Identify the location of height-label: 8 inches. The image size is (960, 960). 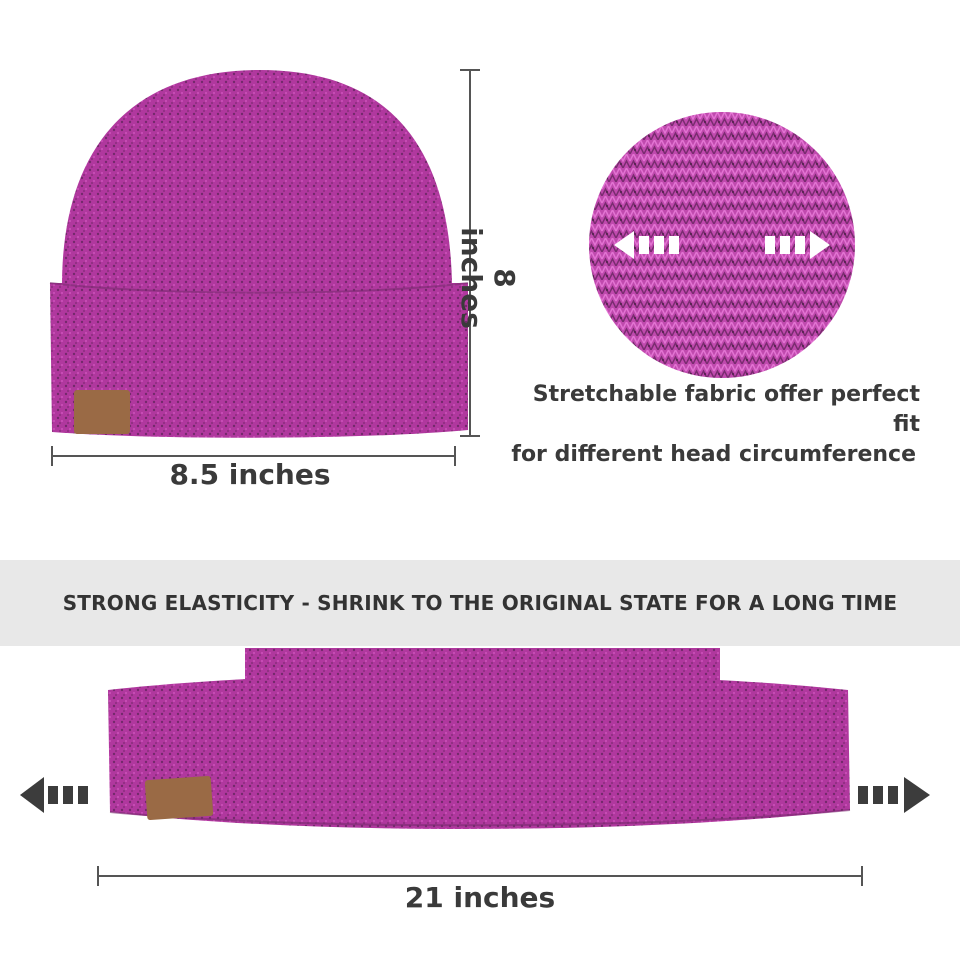
(488, 278).